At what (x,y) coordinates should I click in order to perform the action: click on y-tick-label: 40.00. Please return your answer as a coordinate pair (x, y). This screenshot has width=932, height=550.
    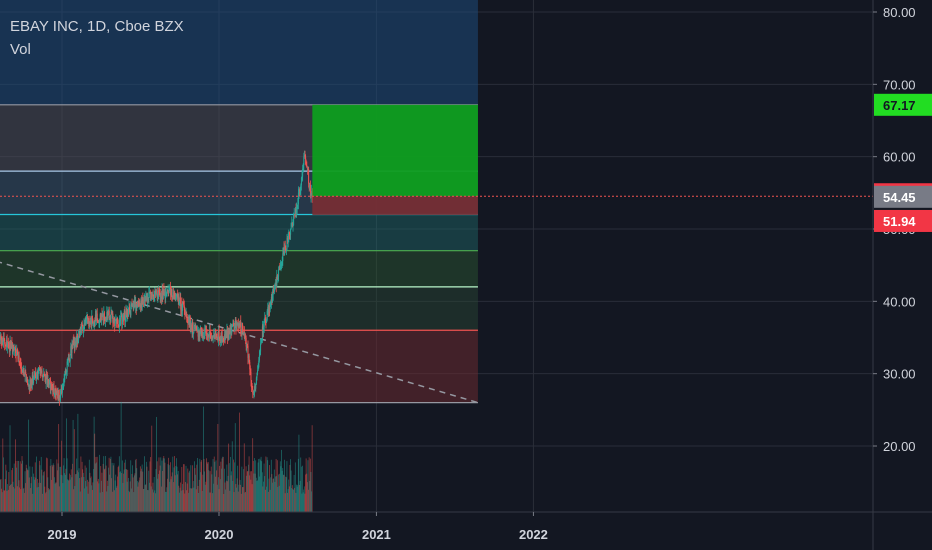
    Looking at the image, I should click on (899, 301).